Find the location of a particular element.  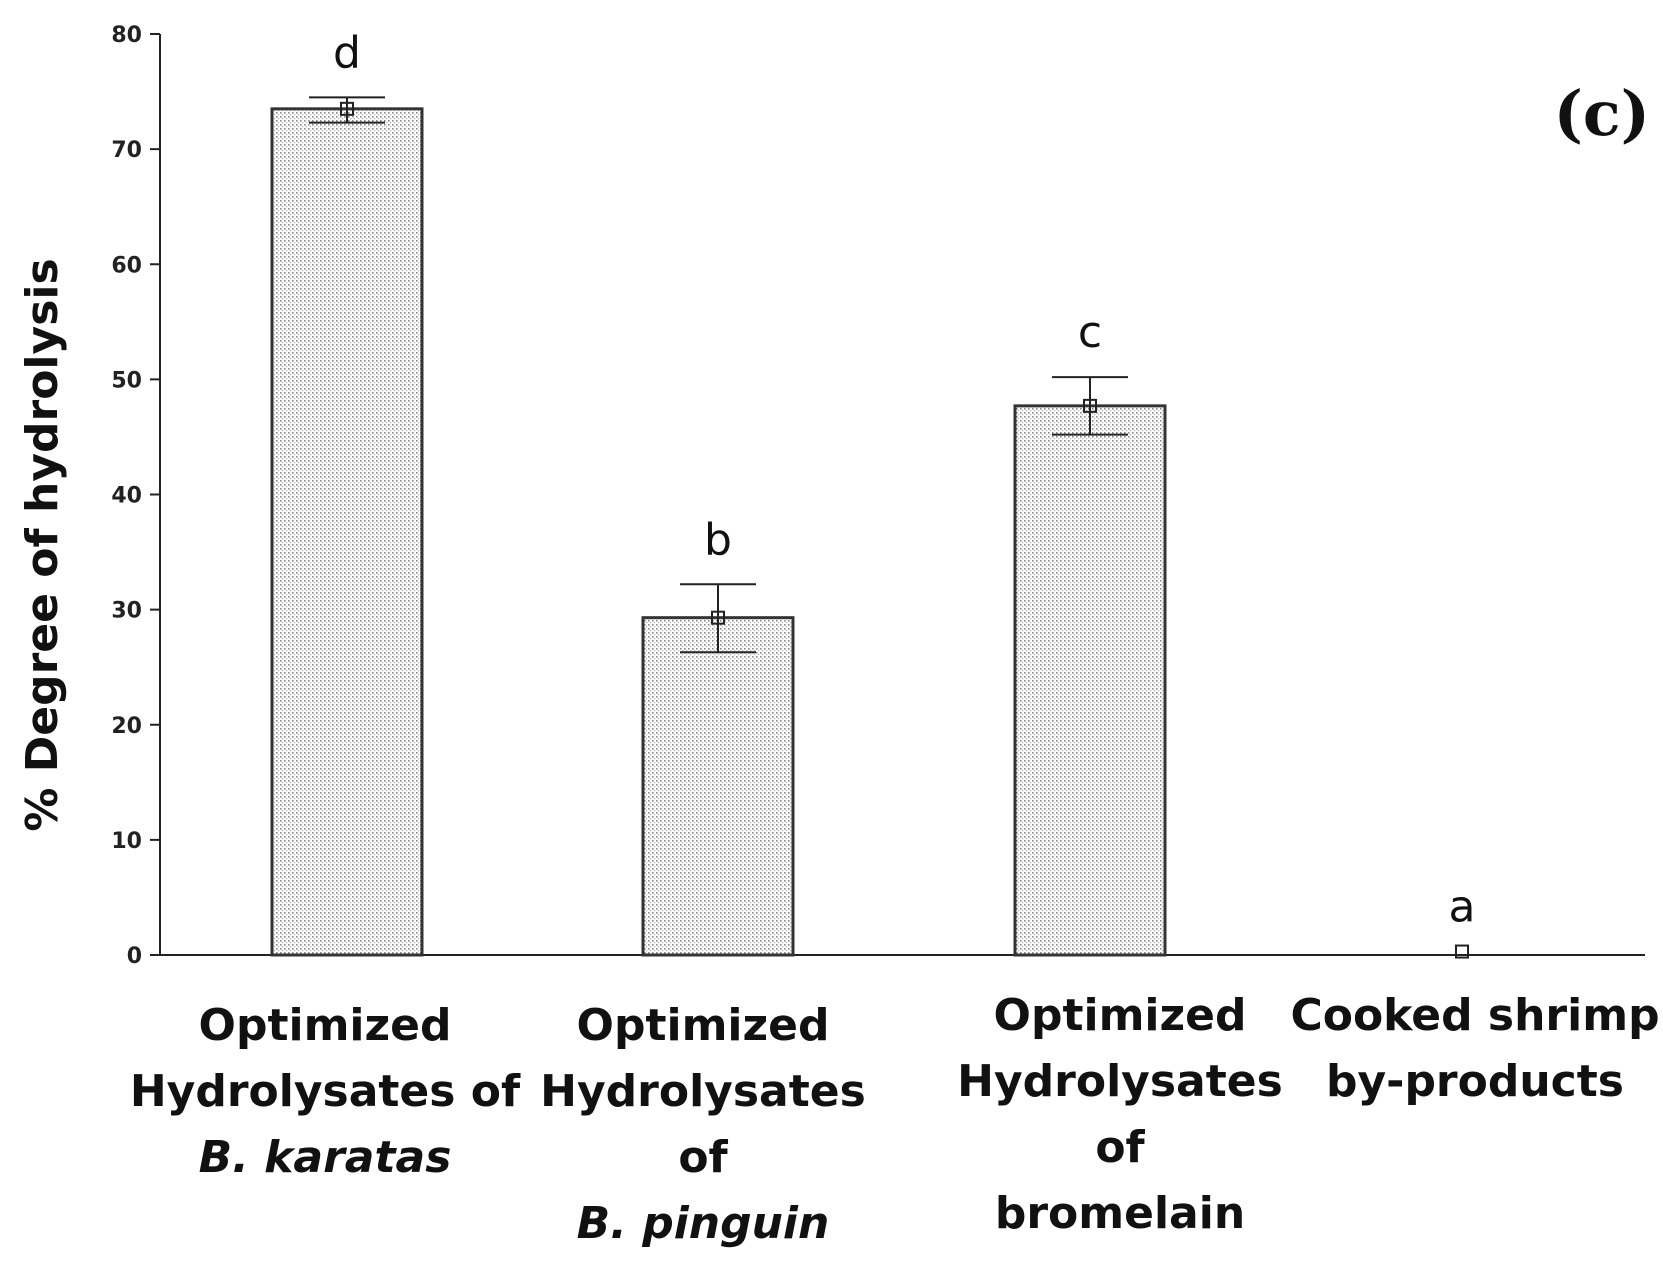

y-tick-label: 70 is located at coordinates (126, 150).